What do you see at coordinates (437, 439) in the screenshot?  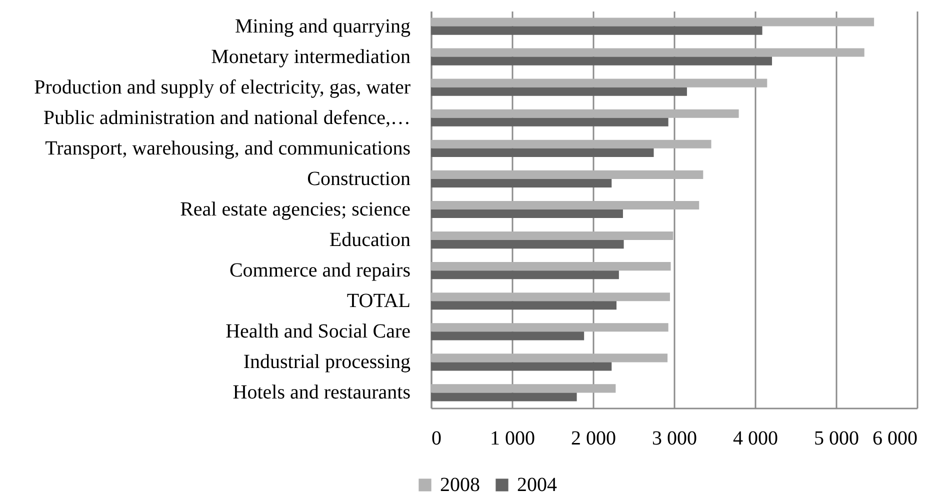 I see `x-tick-label: 0` at bounding box center [437, 439].